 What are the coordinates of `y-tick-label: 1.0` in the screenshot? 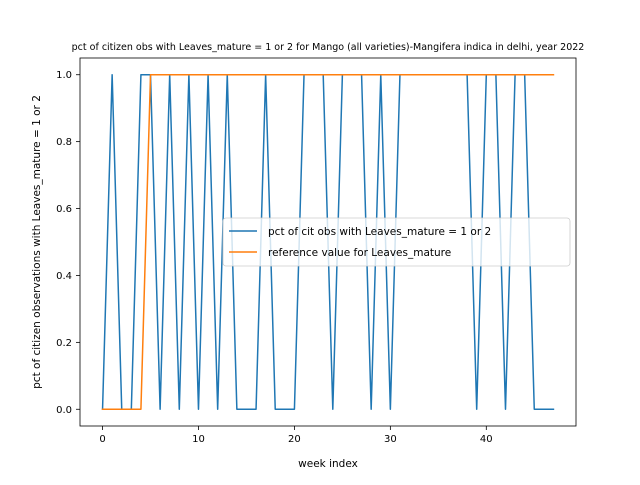 It's located at (64, 75).